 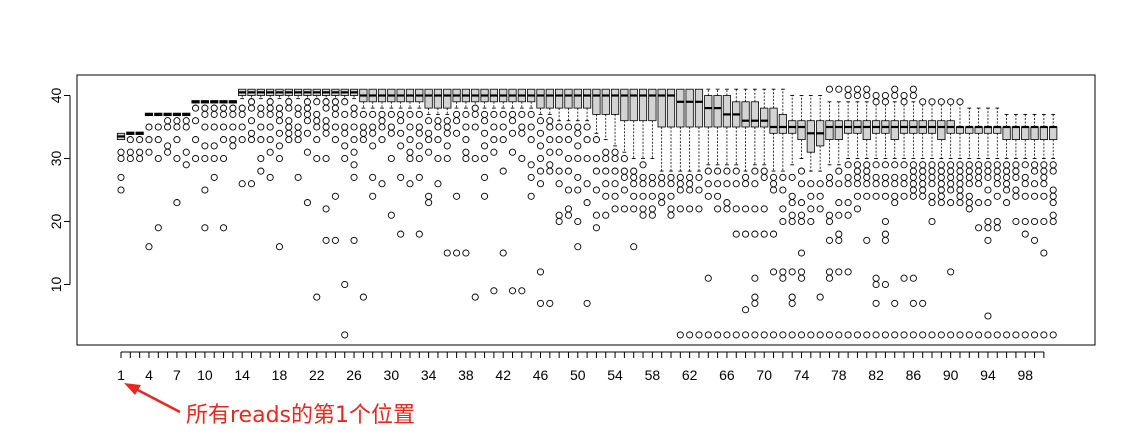 What do you see at coordinates (177, 375) in the screenshot?
I see `x-tick-label: 7` at bounding box center [177, 375].